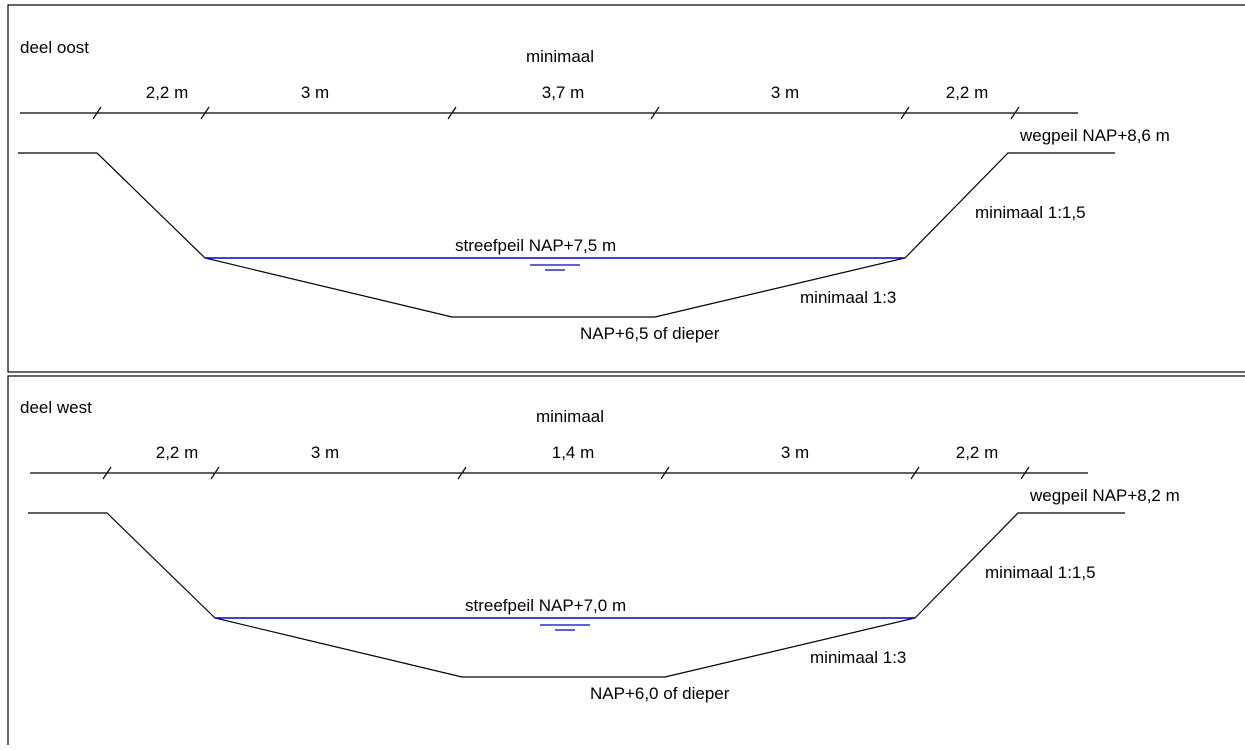 Image resolution: width=1245 pixels, height=750 pixels. I want to click on road-level: wegpeil NAP+8,2 m, so click(1104, 495).